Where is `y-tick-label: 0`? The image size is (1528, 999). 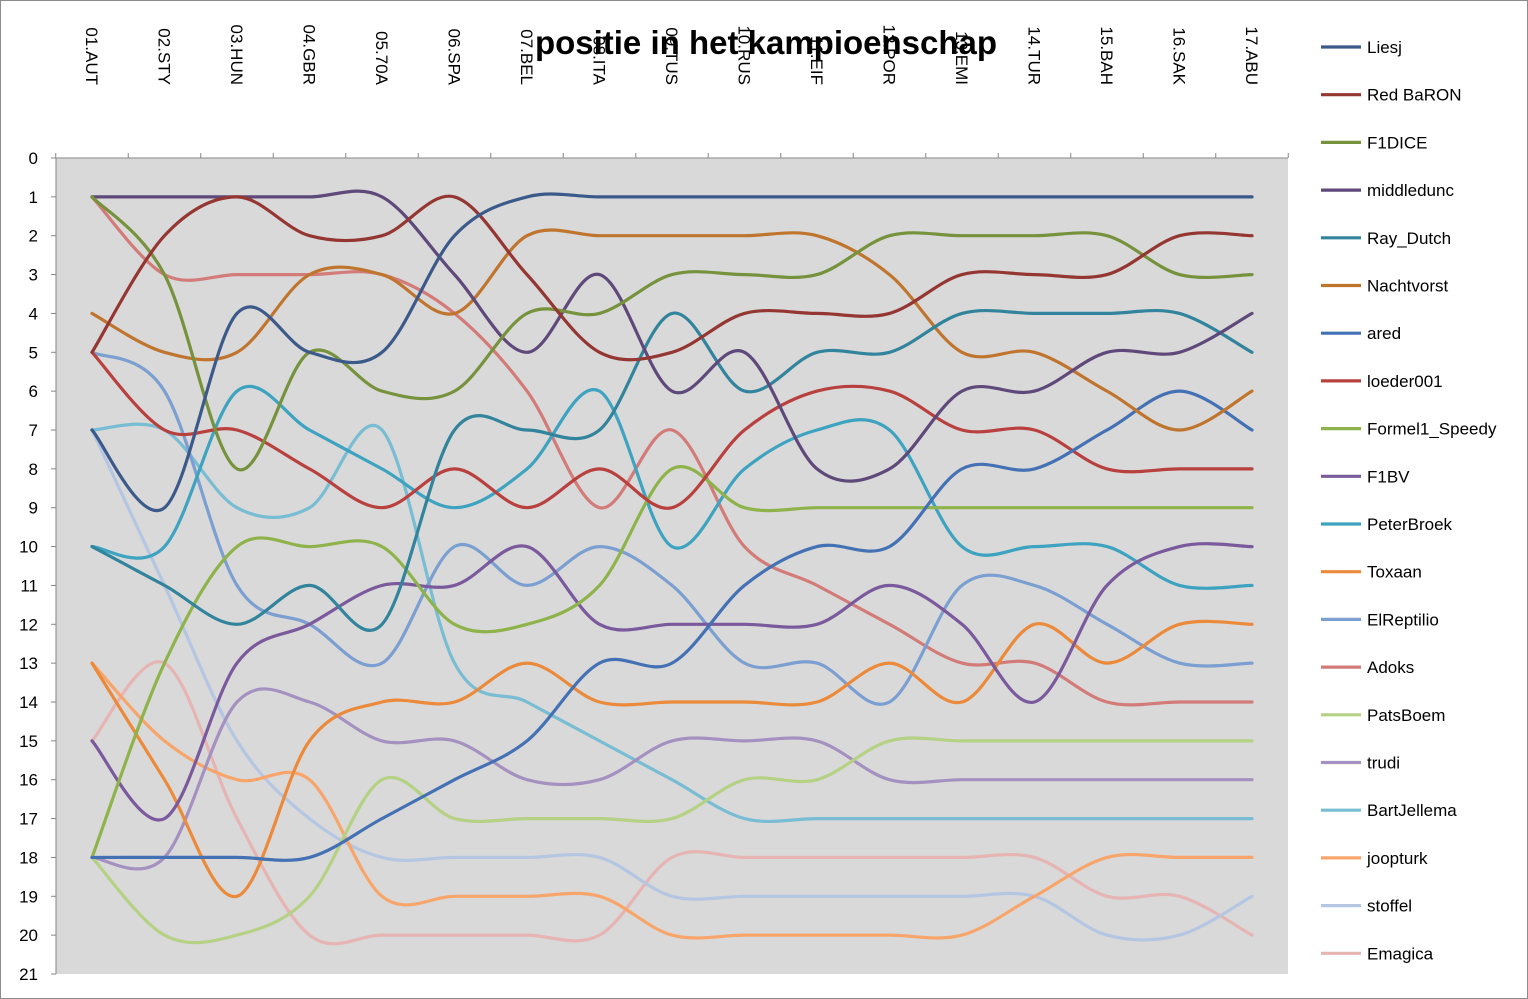 y-tick-label: 0 is located at coordinates (33, 158).